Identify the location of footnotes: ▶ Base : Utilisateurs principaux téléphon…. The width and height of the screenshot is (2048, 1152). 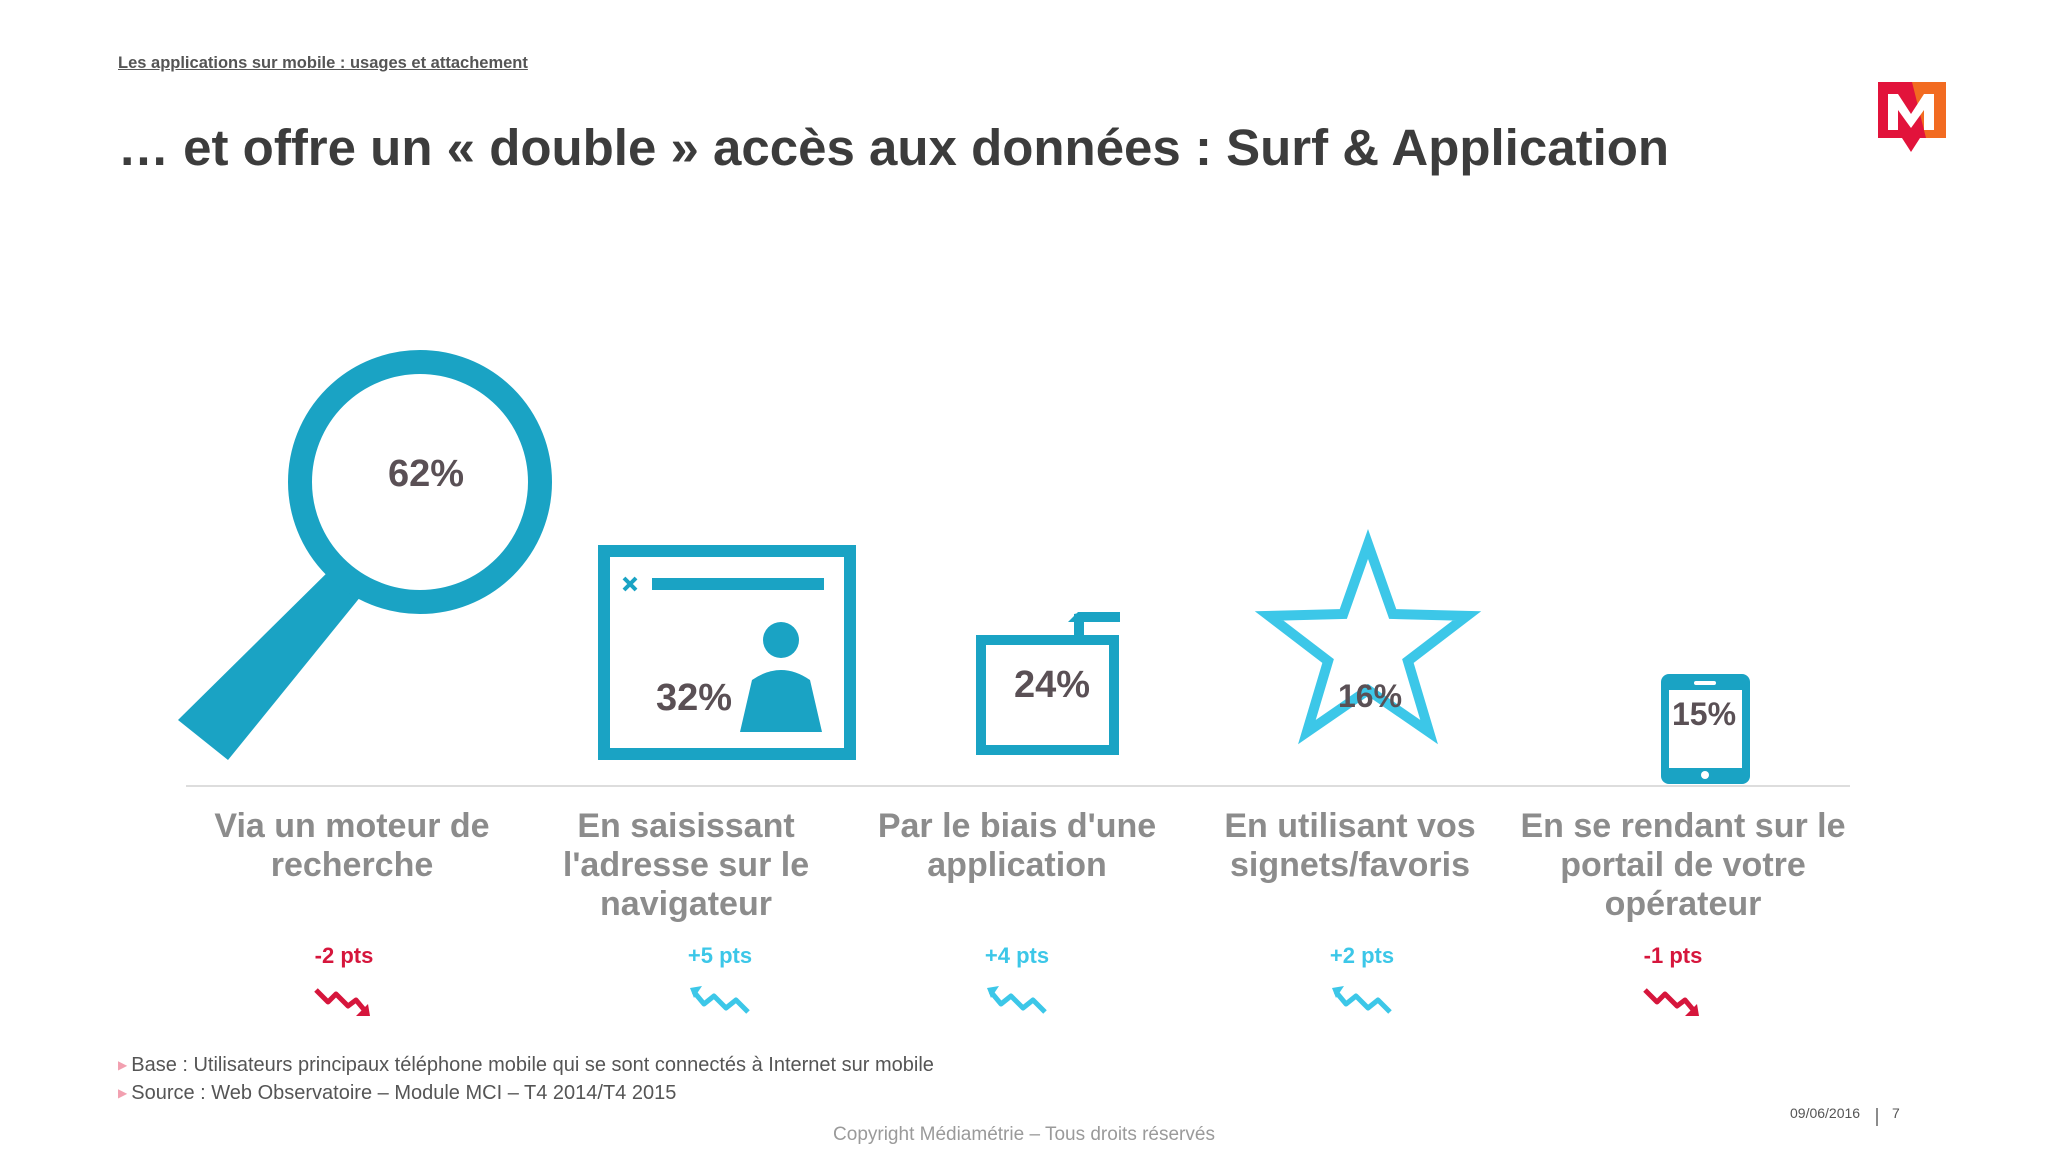
(526, 1079).